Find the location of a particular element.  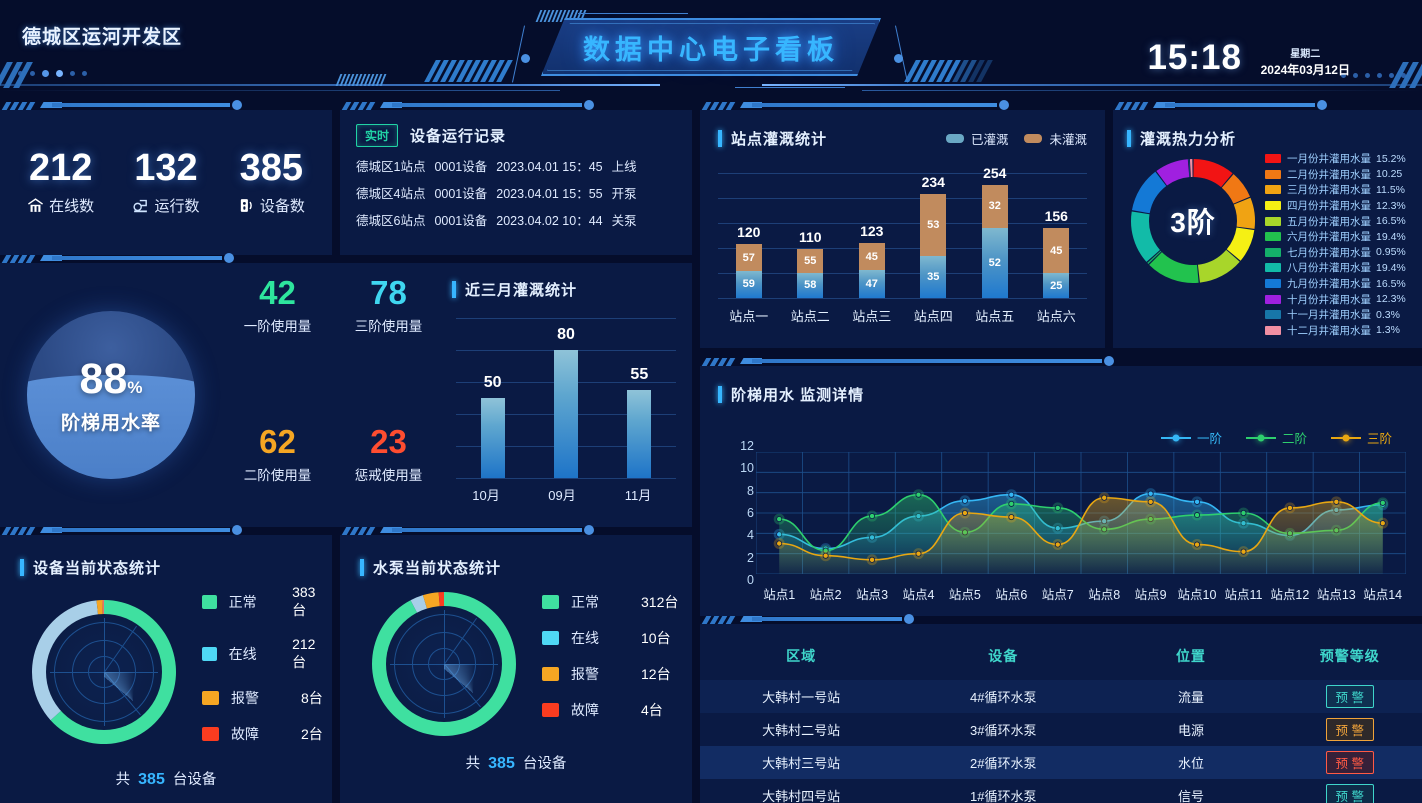

legend-not-irrigated: 未灌溉 is located at coordinates (1055, 138).